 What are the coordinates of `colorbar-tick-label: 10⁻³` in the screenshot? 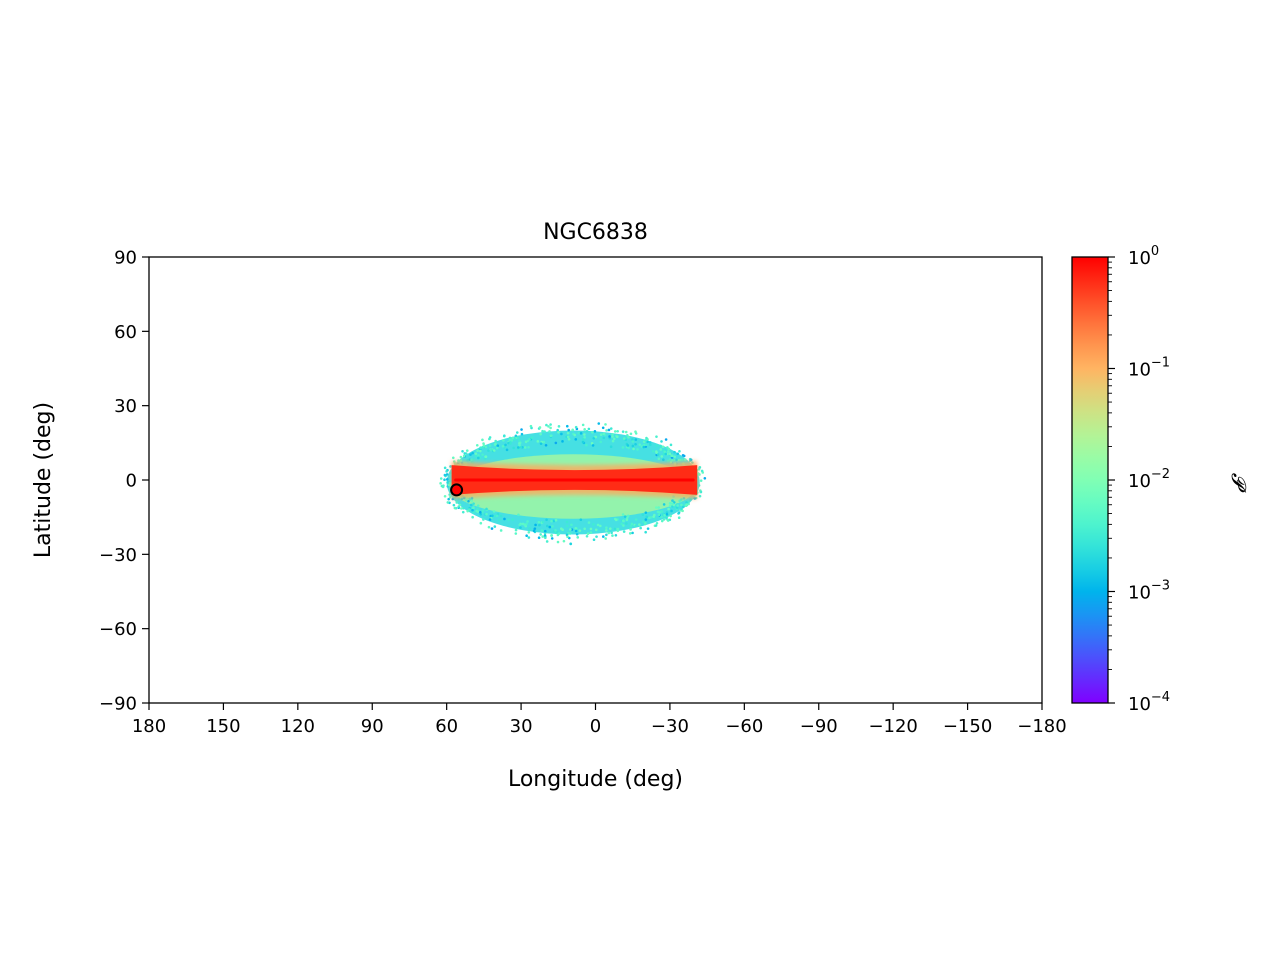 It's located at (1149, 591).